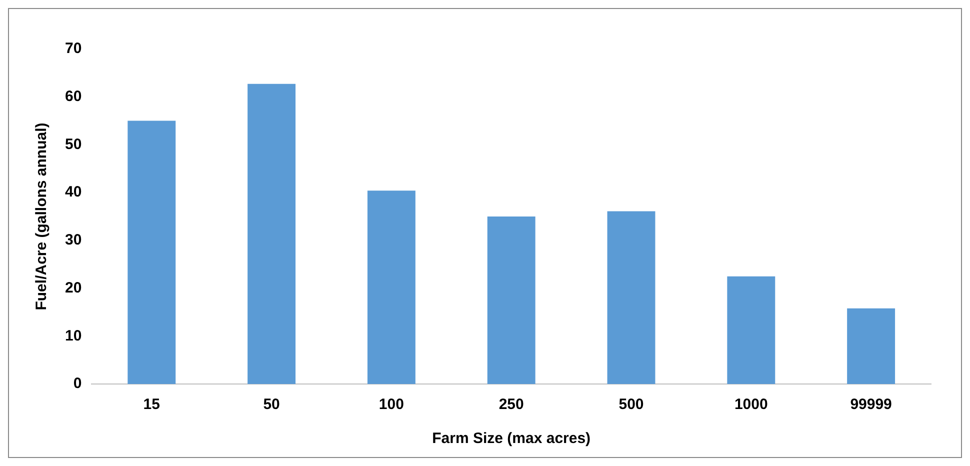 The width and height of the screenshot is (970, 466). I want to click on y-tick-label: 60, so click(73, 96).